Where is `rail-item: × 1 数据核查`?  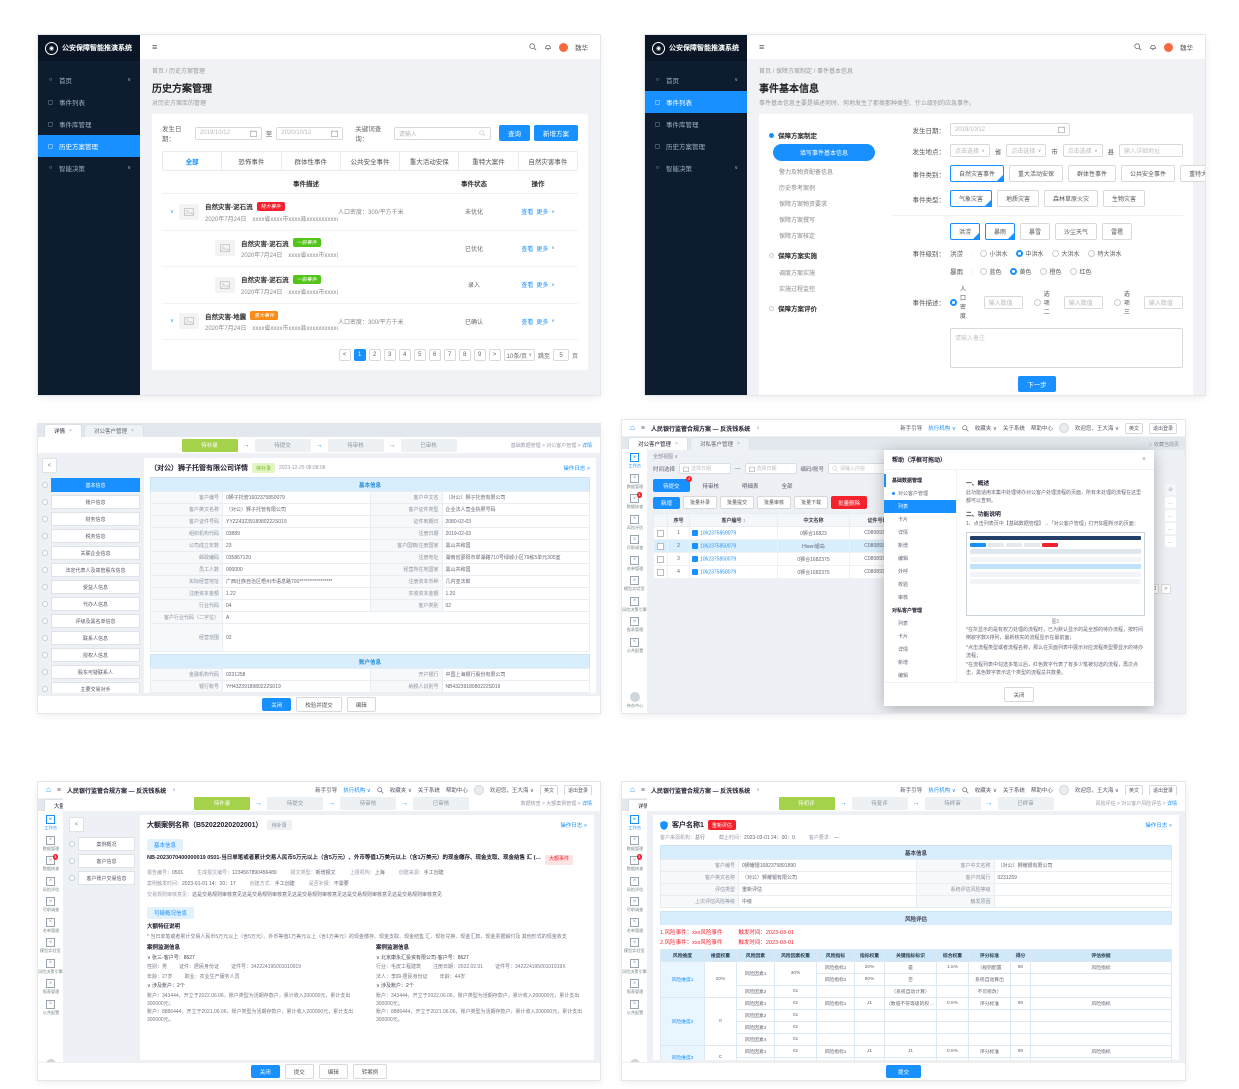 rail-item: × 1 数据核查 is located at coordinates (634, 863).